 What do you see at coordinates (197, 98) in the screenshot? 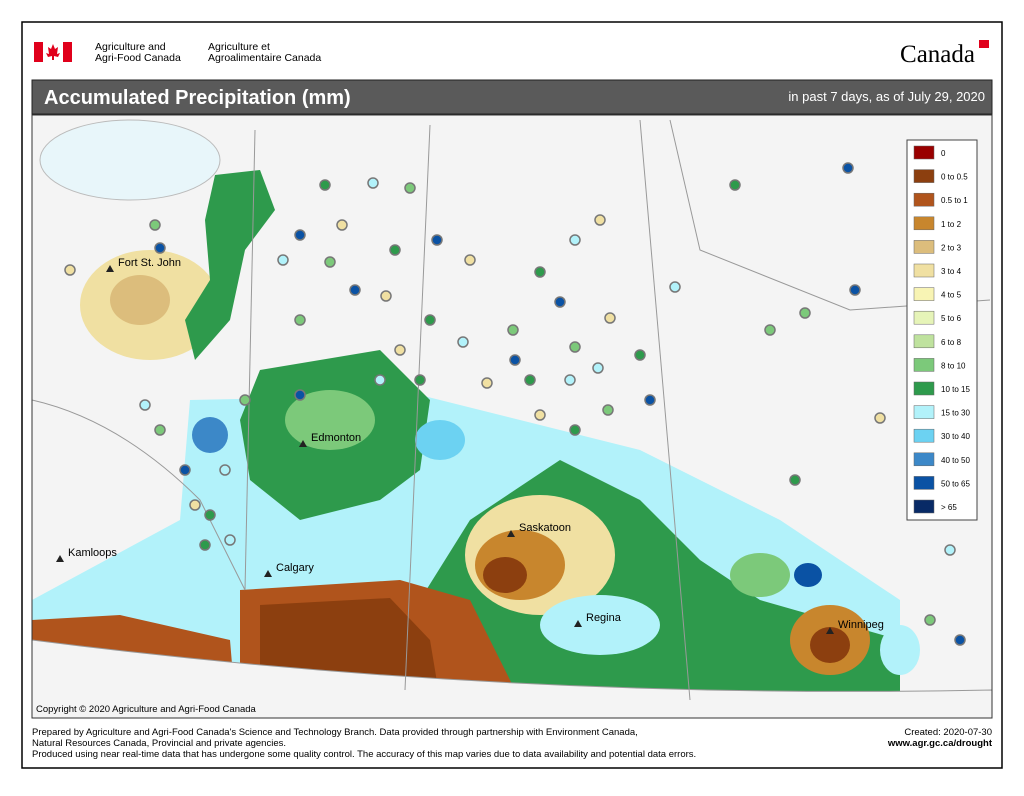
I see `title: Accumulated Precipitation (mm)` at bounding box center [197, 98].